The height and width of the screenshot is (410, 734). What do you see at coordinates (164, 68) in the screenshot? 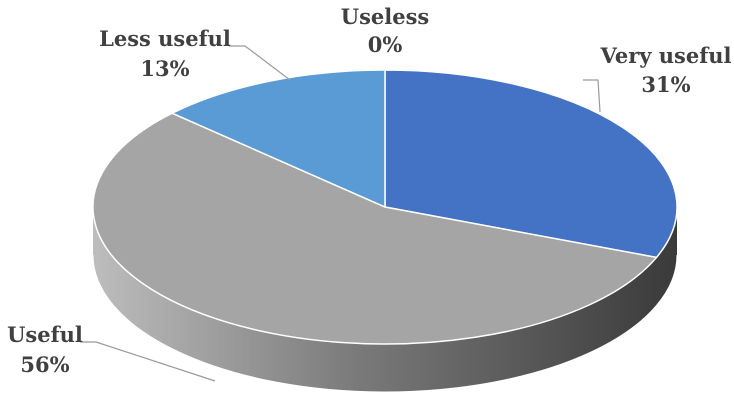
I see `label-less-useful-value: 13%` at bounding box center [164, 68].